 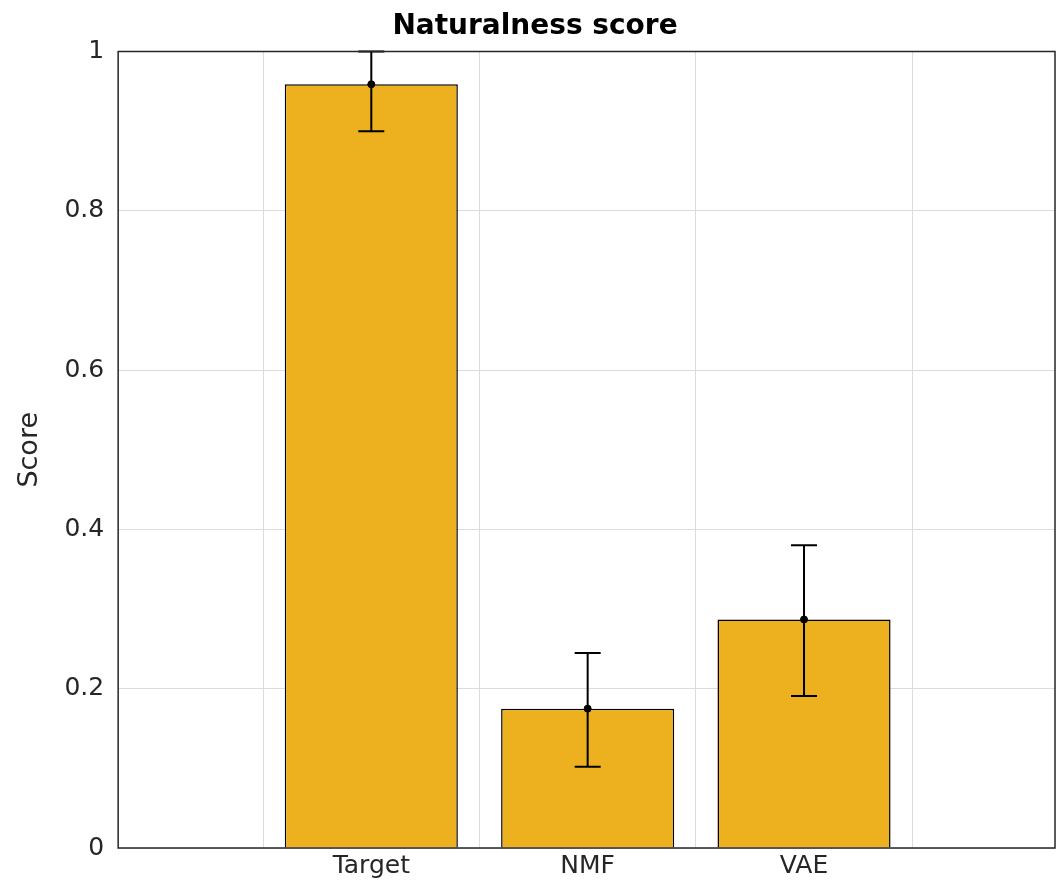 I want to click on y-axis-title: Score, so click(x=28, y=449).